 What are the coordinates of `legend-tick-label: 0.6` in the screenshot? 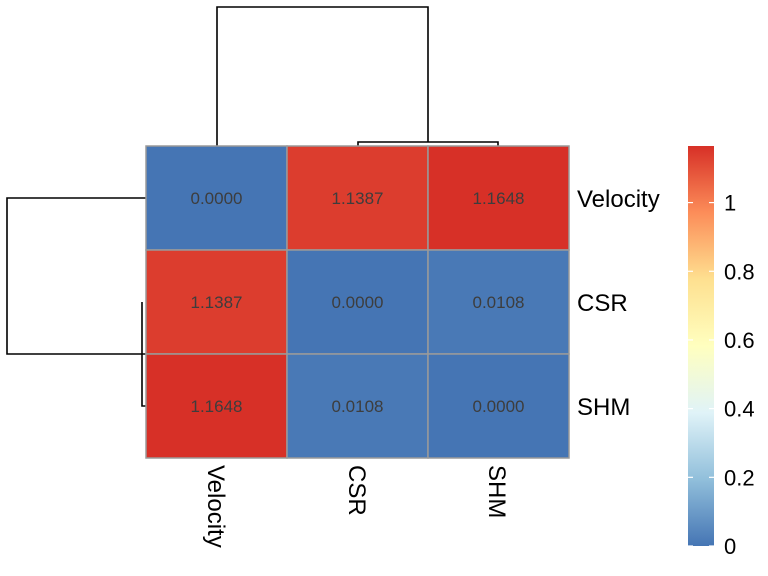 It's located at (739, 340).